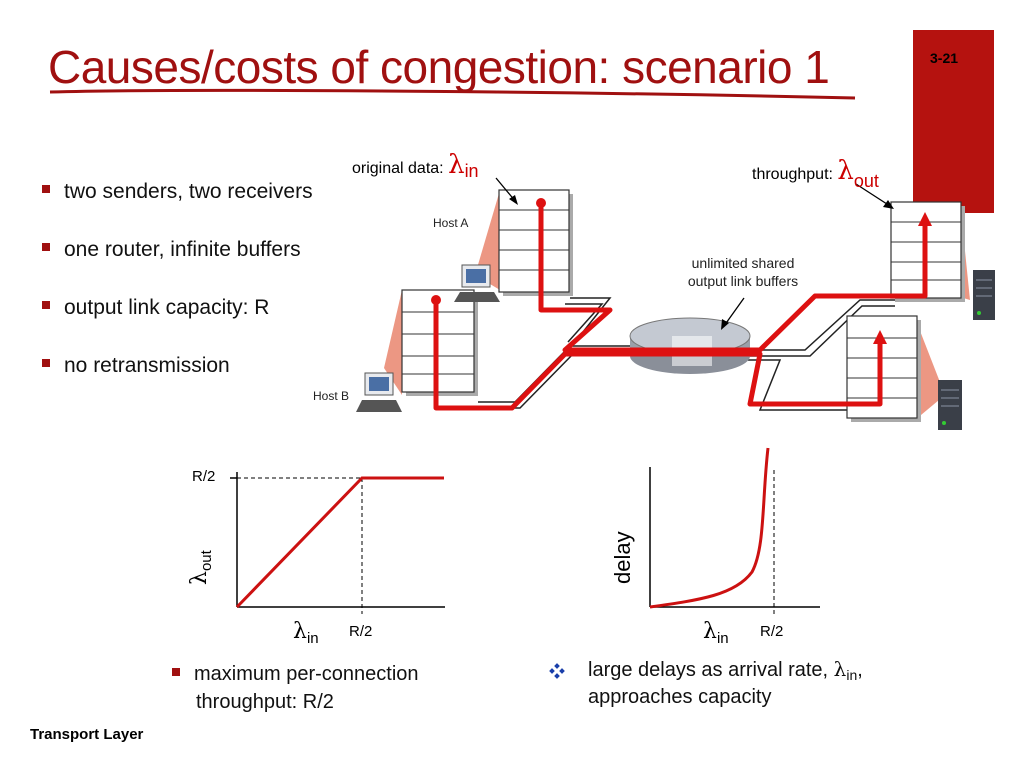 Image resolution: width=1024 pixels, height=768 pixels. I want to click on host-a-label: Host A, so click(451, 223).